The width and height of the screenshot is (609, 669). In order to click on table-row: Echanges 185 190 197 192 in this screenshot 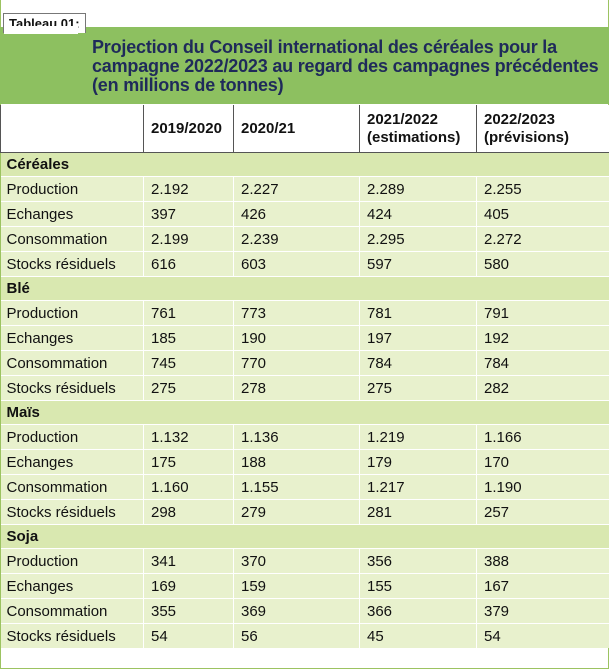, I will do `click(304, 338)`.